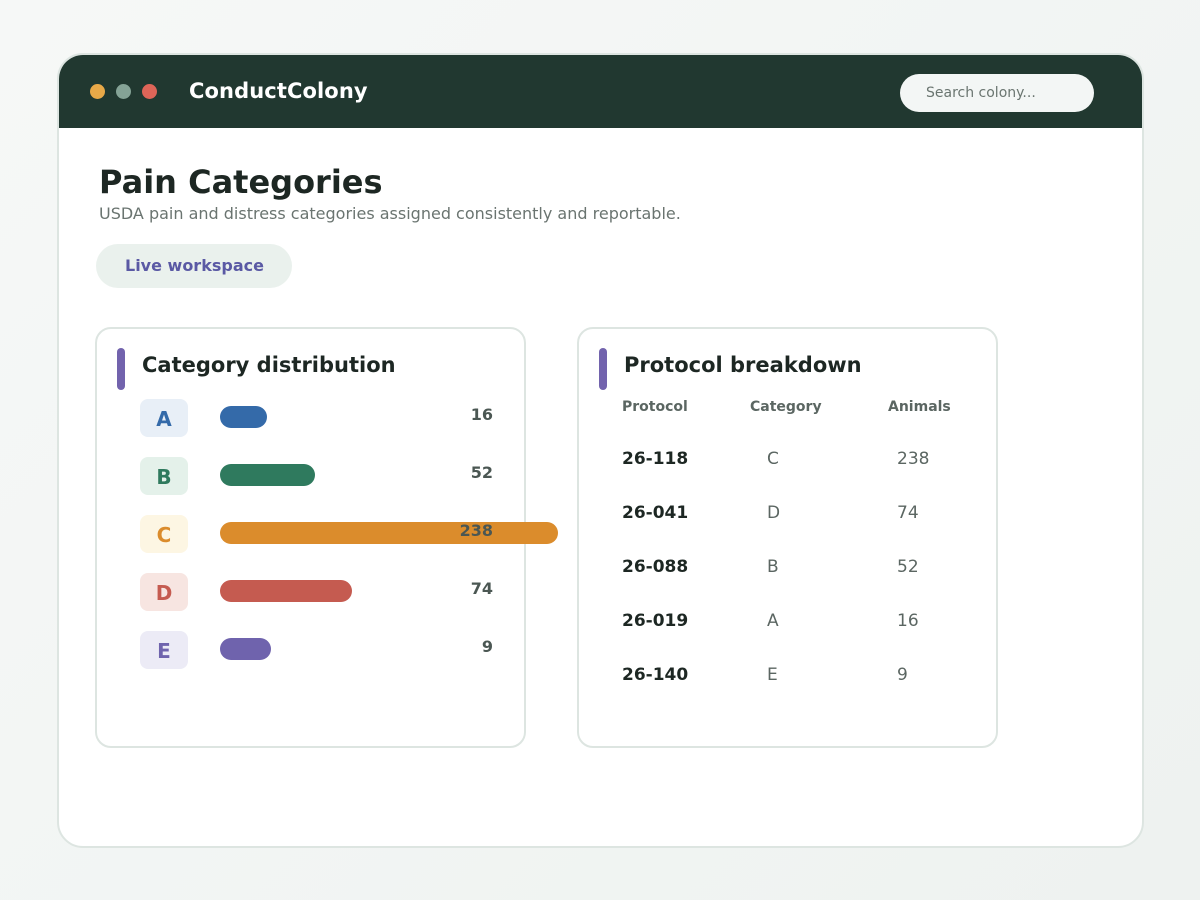 The height and width of the screenshot is (900, 1200). I want to click on title-bar: ConductColony, so click(600, 91).